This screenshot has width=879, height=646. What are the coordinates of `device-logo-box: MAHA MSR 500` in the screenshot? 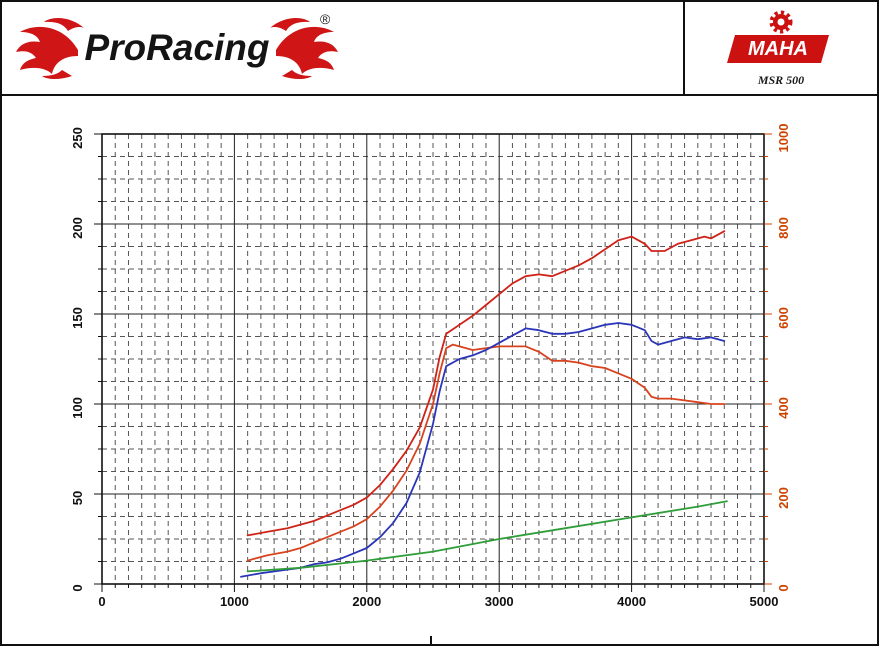 It's located at (780, 48).